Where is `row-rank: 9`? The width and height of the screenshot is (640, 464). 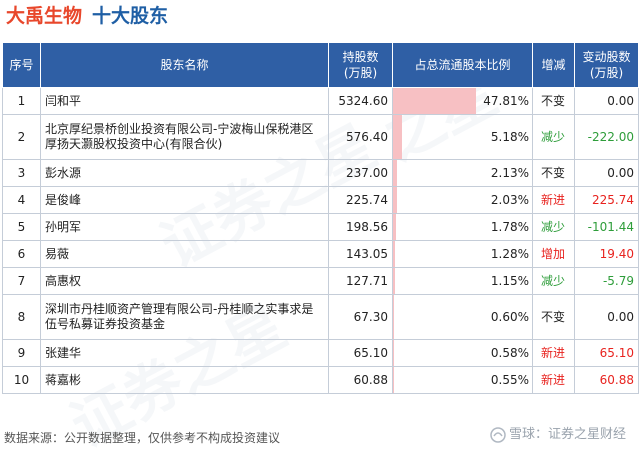
row-rank: 9 is located at coordinates (21, 353).